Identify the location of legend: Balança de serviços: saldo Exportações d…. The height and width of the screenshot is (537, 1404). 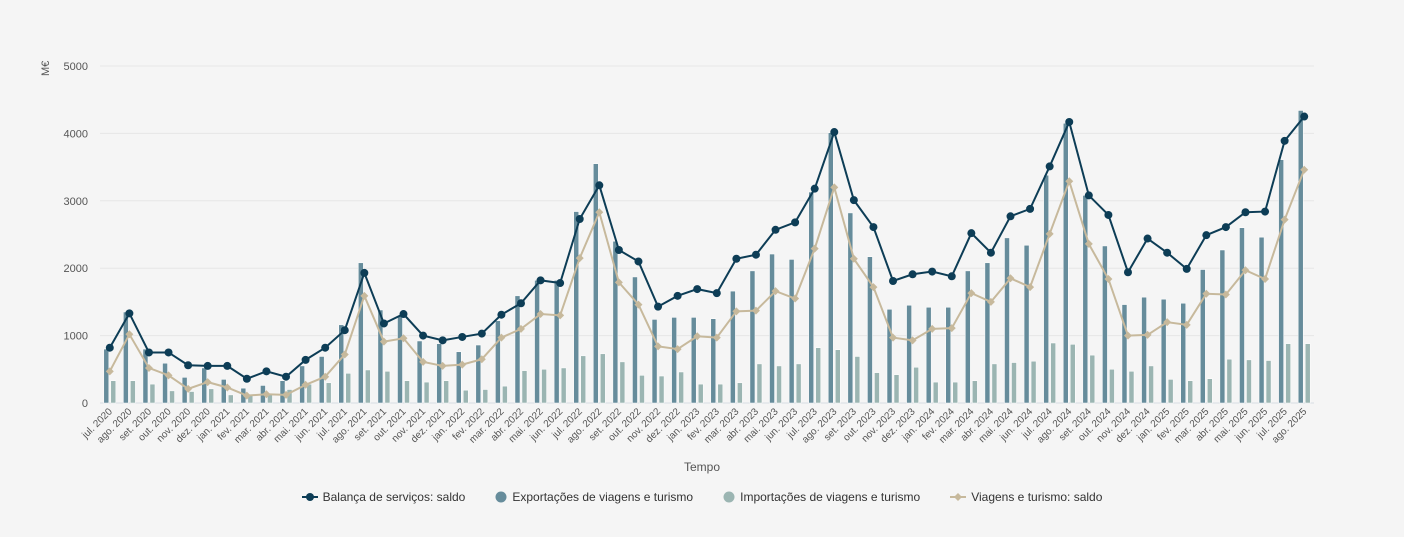
(702, 497).